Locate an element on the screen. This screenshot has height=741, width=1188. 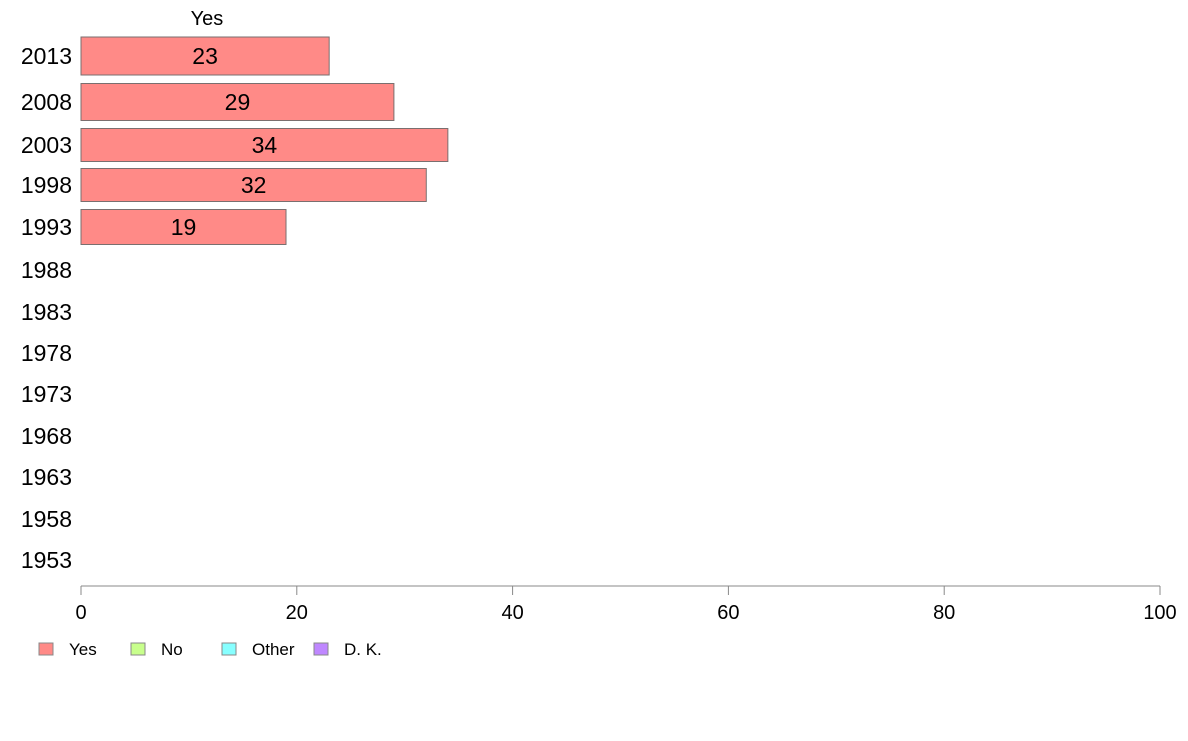
bar-value-label-2008: 29 is located at coordinates (238, 102).